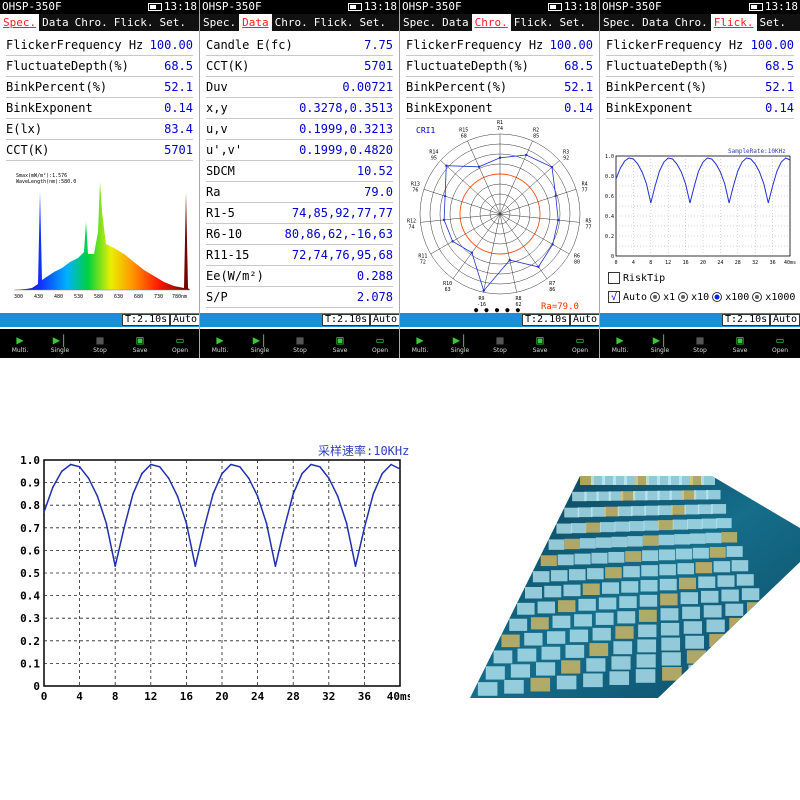  What do you see at coordinates (644, 278) in the screenshot?
I see `risk-tip-label: RiskTip` at bounding box center [644, 278].